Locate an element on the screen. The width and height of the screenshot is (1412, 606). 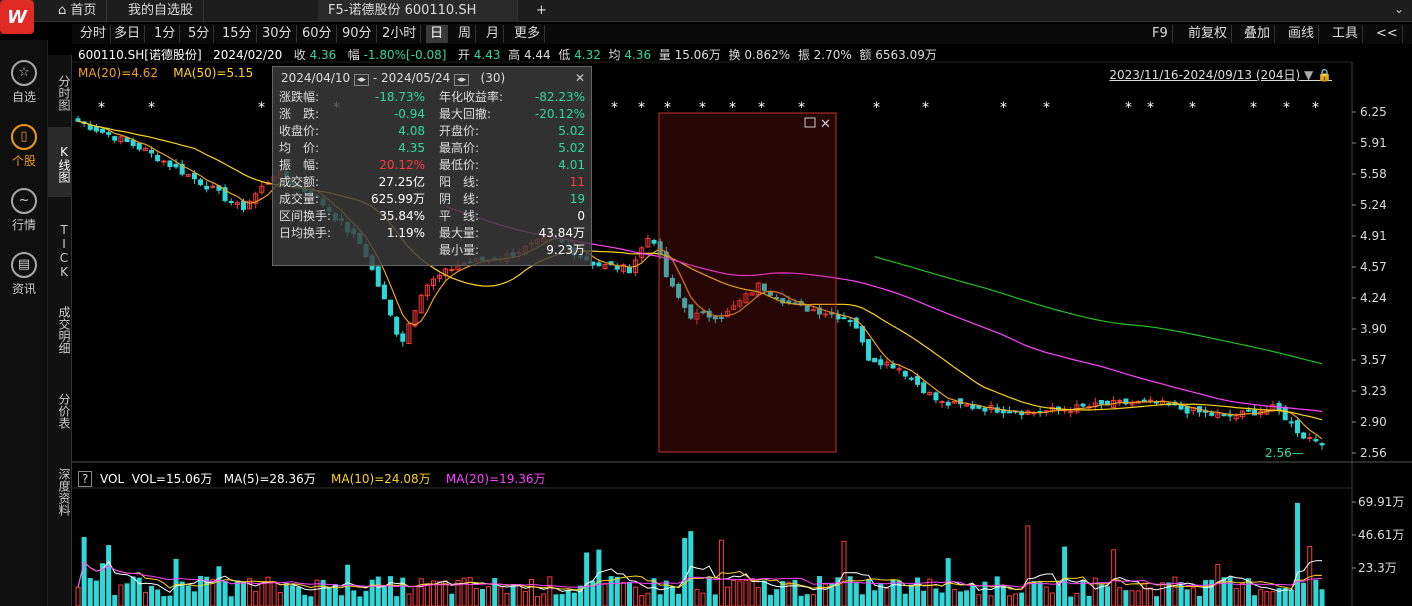
tool-5: << is located at coordinates (1387, 34).